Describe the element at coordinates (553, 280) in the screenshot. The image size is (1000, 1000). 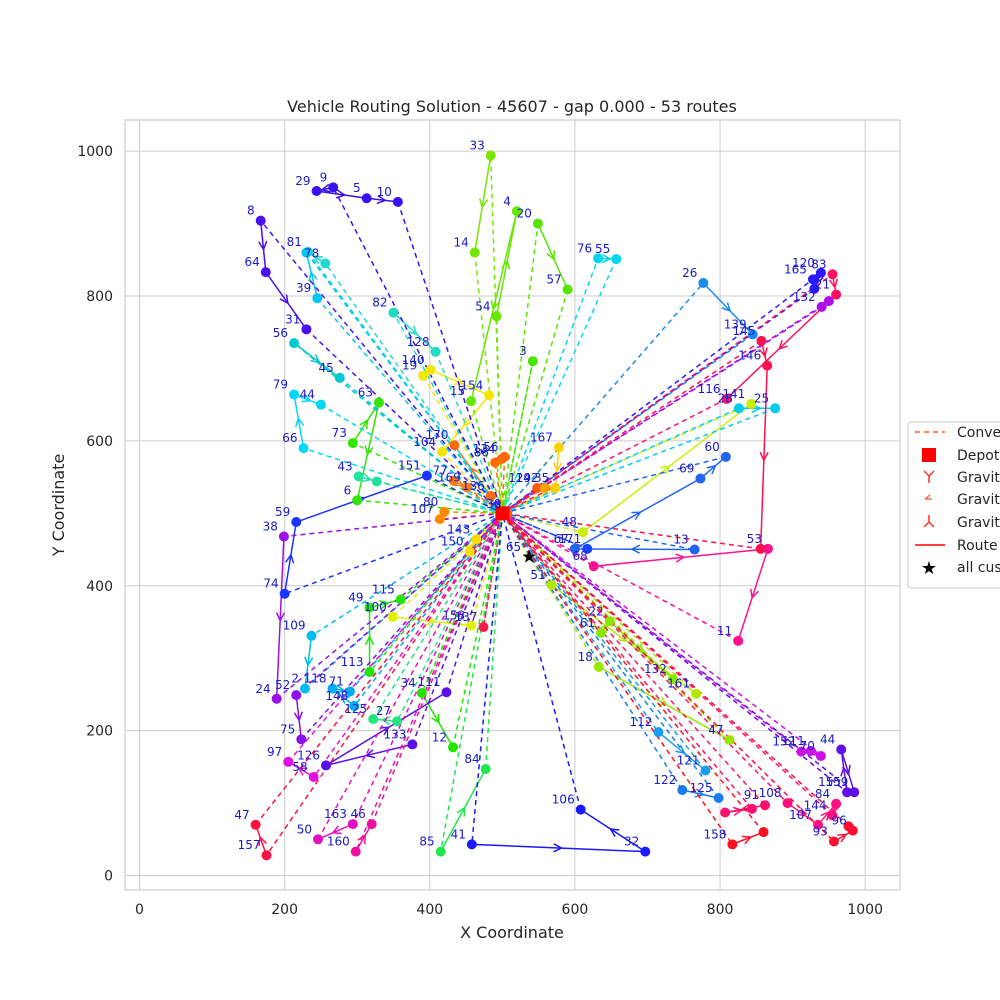
I see `customer-label: 57` at that location.